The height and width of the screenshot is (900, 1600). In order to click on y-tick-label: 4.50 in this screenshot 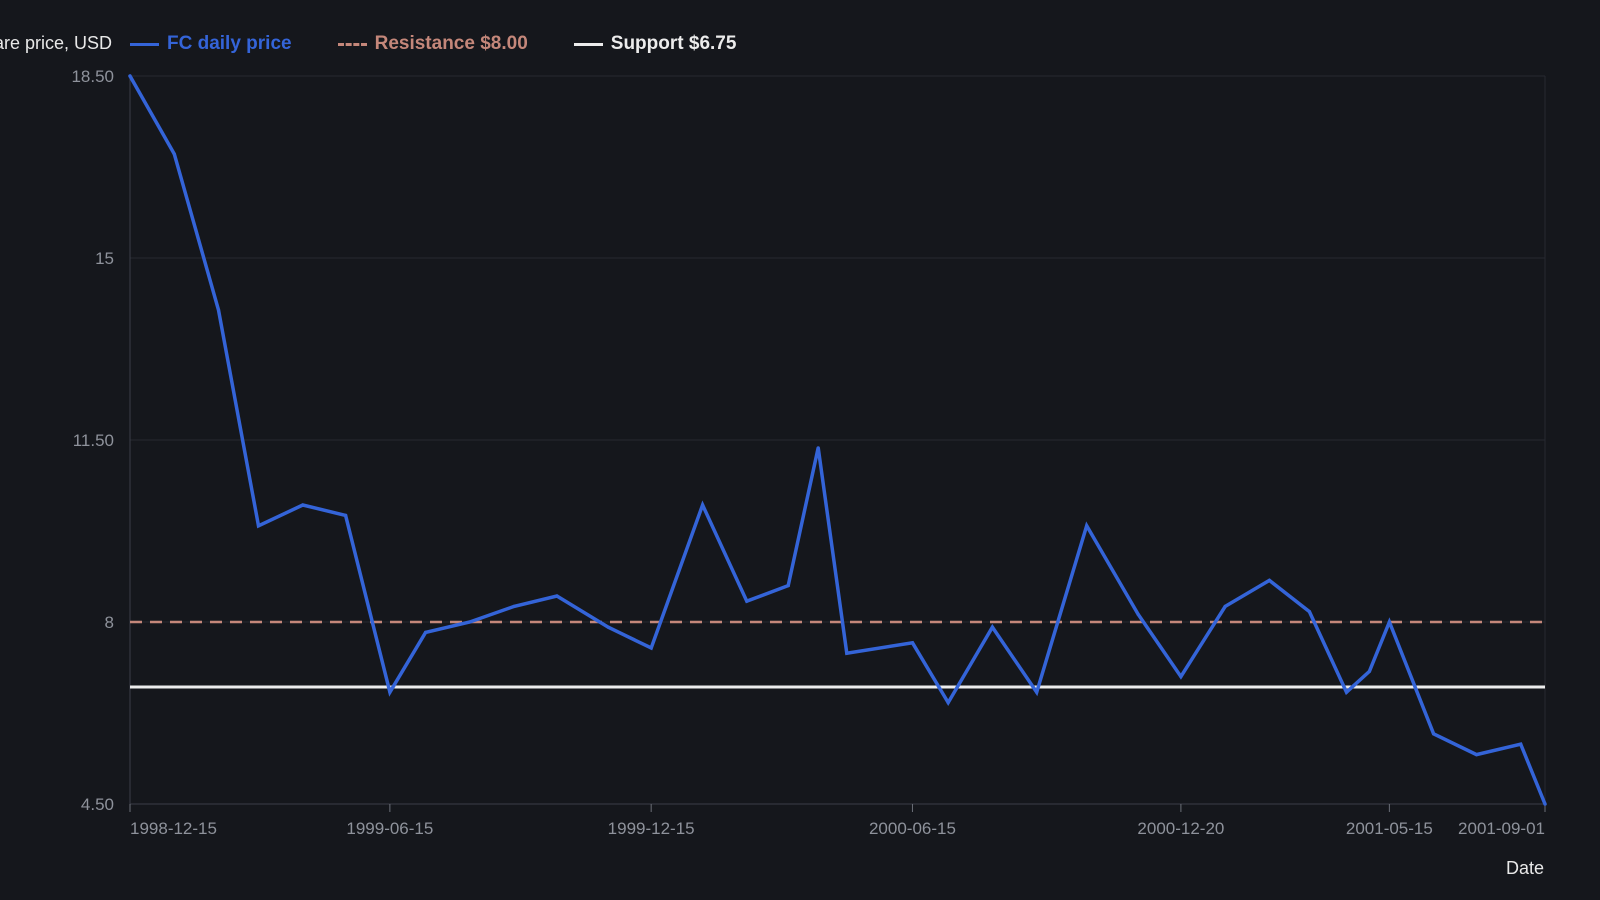, I will do `click(97, 804)`.